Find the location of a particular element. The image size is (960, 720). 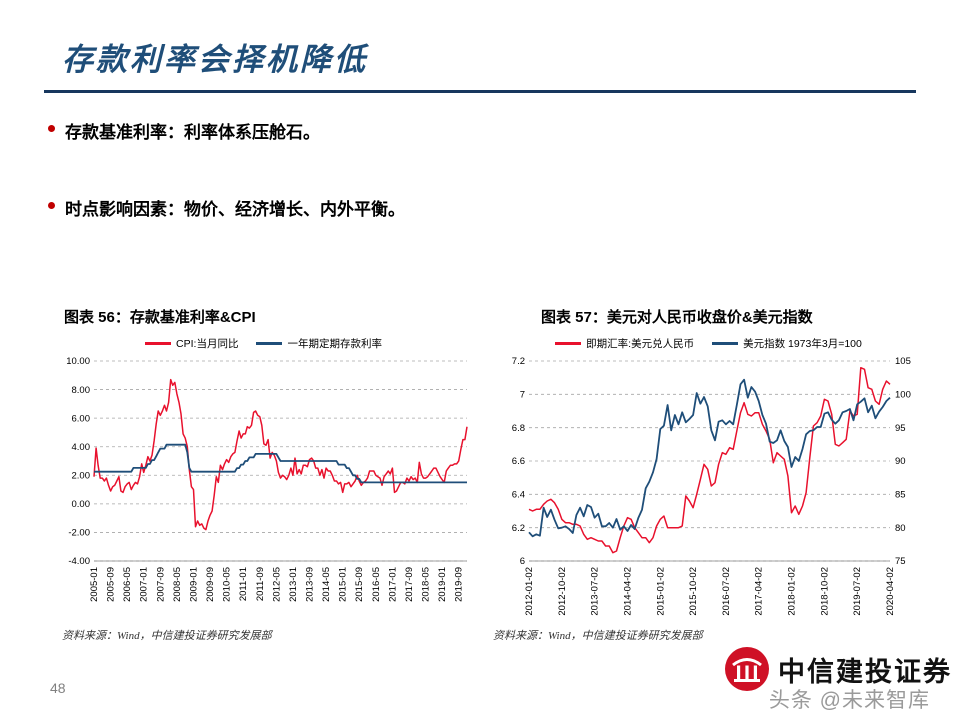

svg-text: 2010-05 is located at coordinates (227, 584).